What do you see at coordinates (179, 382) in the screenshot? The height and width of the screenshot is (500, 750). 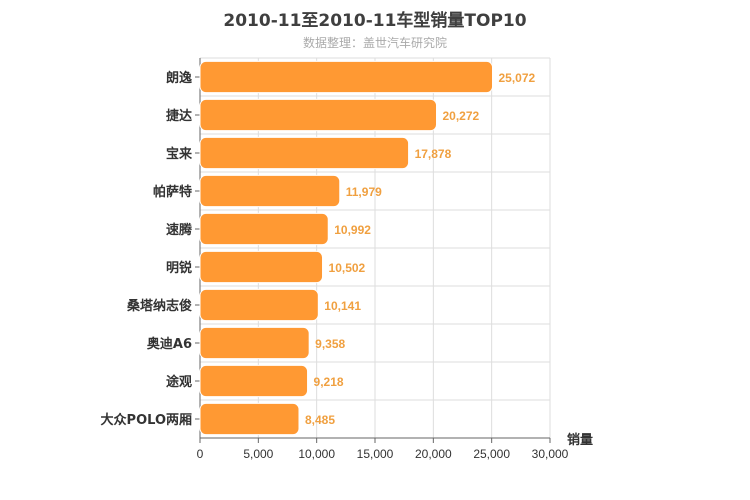 I see `category-label: 途观` at bounding box center [179, 382].